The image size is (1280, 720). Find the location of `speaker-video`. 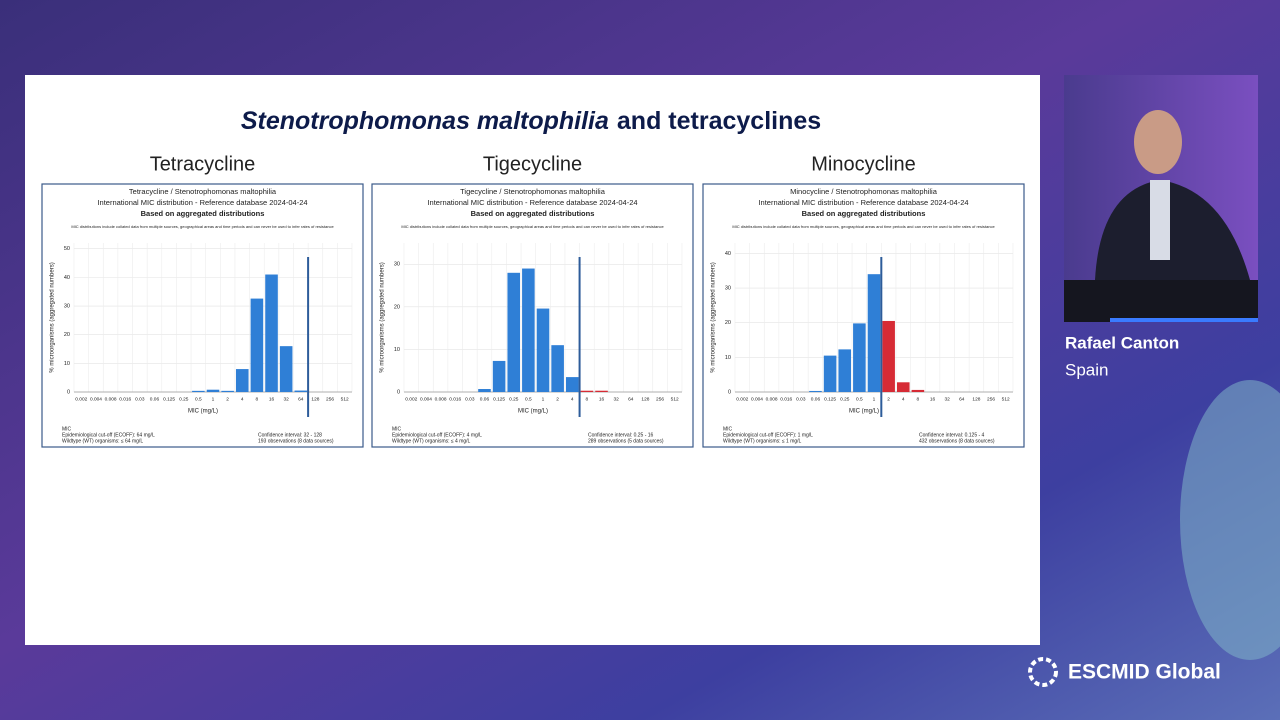

speaker-video is located at coordinates (1161, 198).